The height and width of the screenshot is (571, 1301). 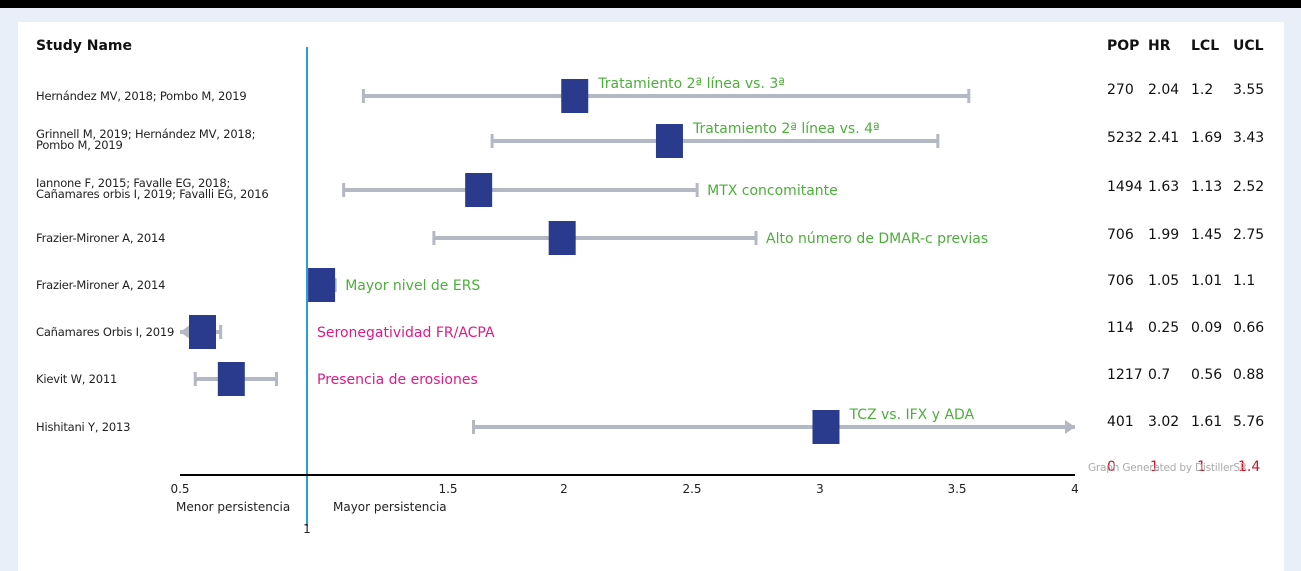 I want to click on x-tick-label: 3, so click(x=820, y=489).